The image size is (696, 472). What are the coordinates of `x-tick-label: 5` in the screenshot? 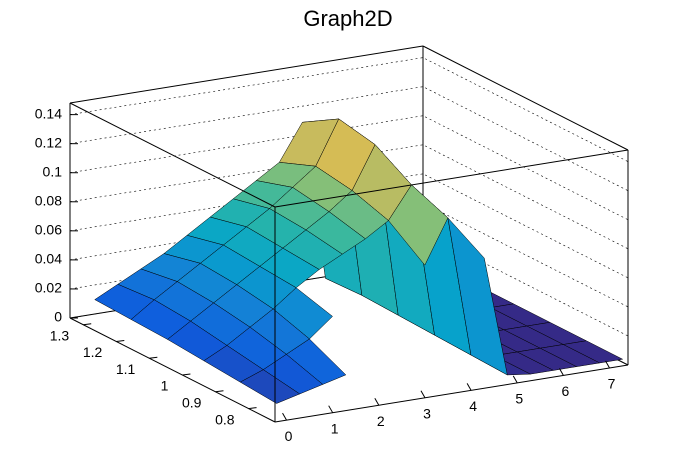 It's located at (519, 399).